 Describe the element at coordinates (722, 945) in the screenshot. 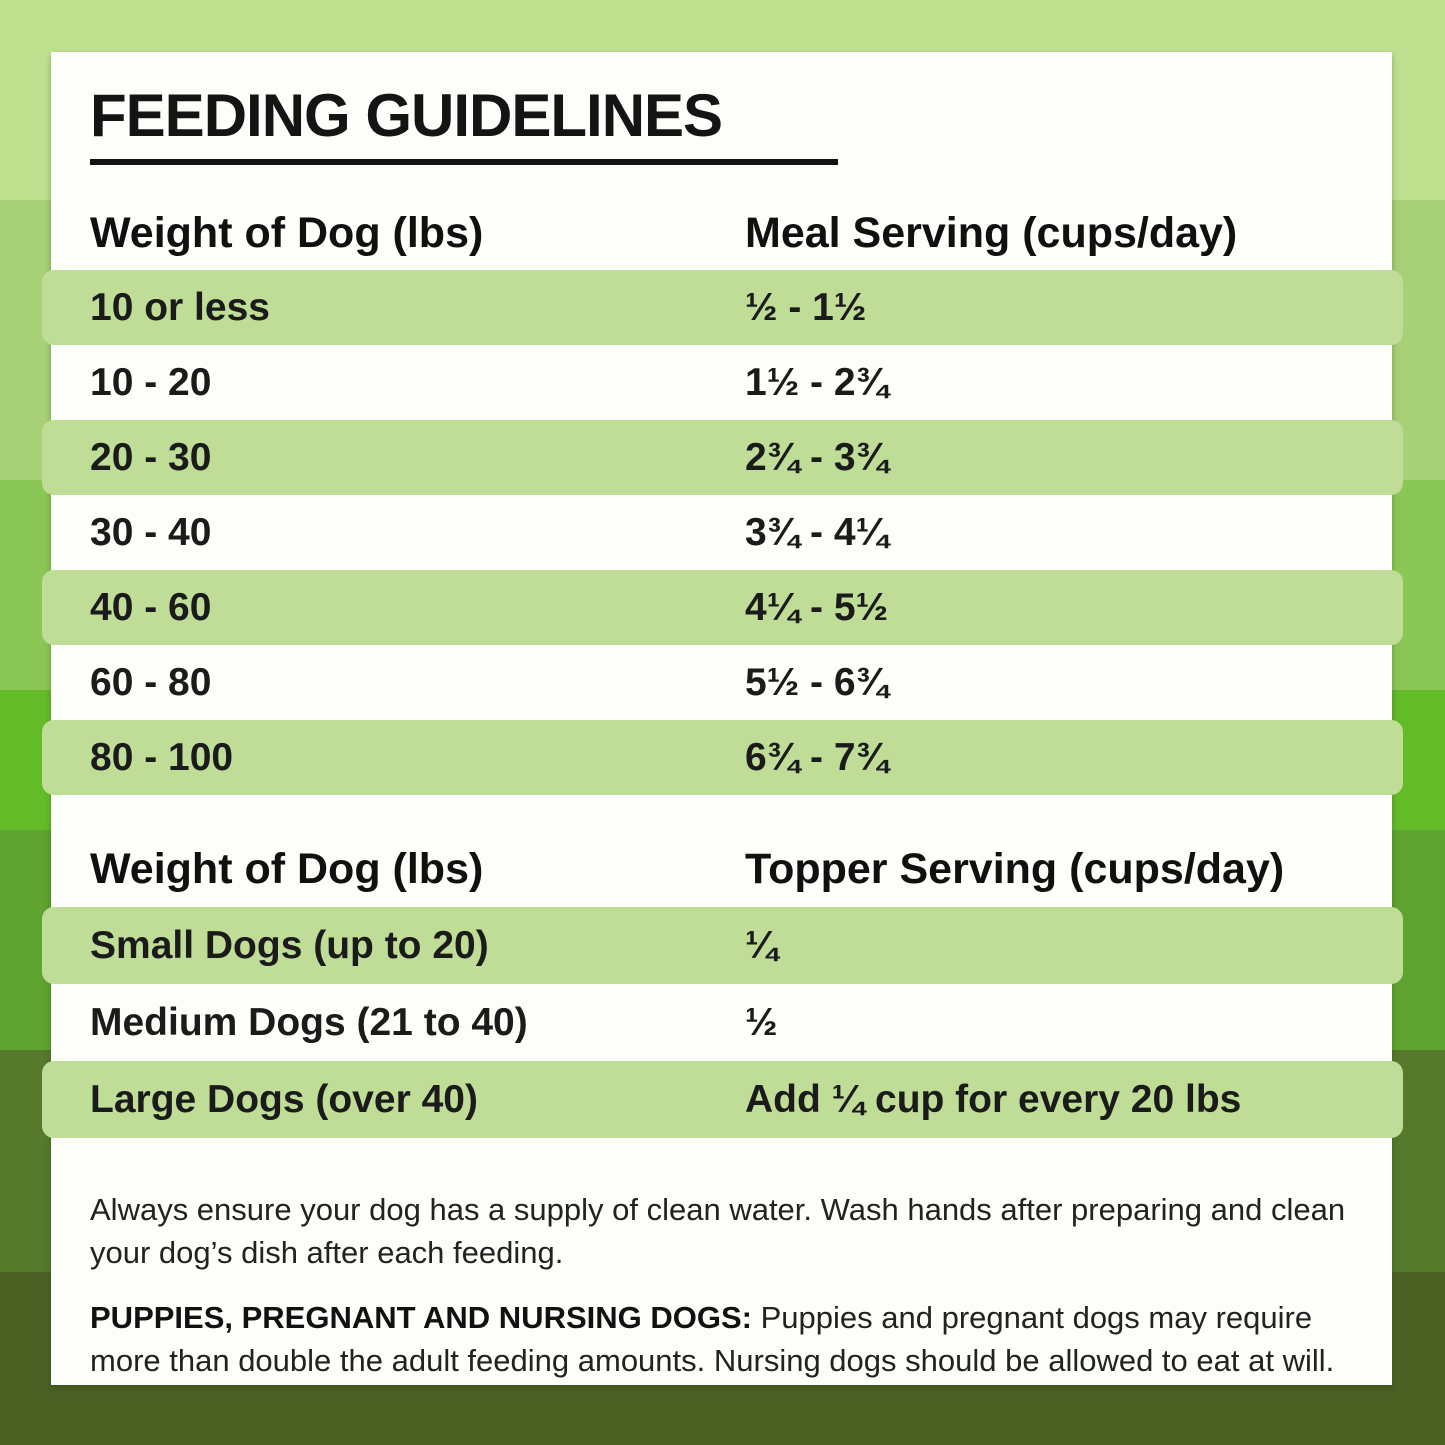

I see `table-row: Small Dogs (up to 20) ¼` at that location.